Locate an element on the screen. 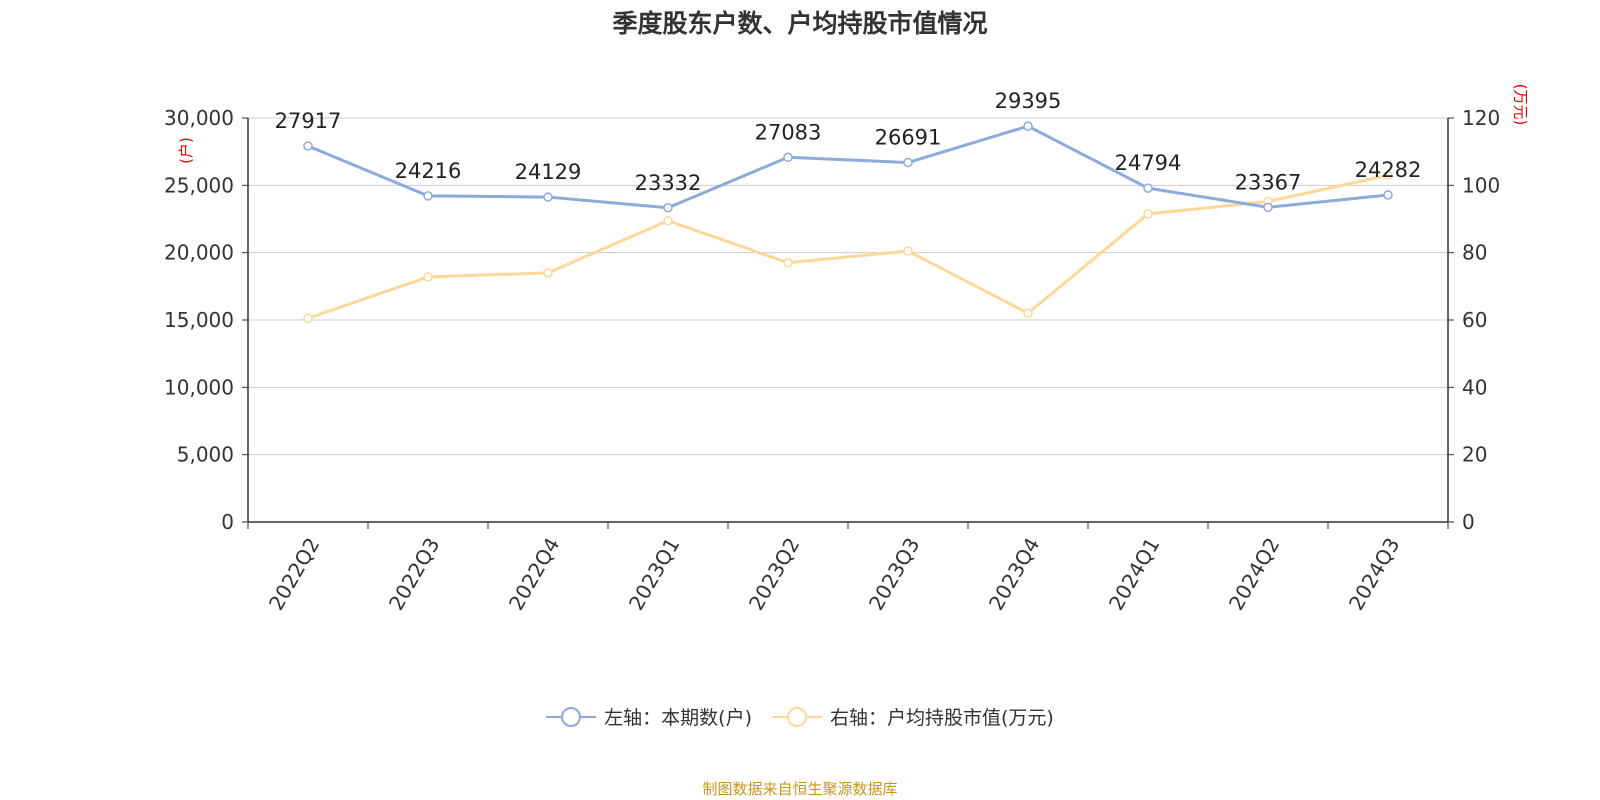 This screenshot has width=1600, height=800. legend: 左轴：本期数(户) 右轴：户均持股市值(万元) is located at coordinates (800, 716).